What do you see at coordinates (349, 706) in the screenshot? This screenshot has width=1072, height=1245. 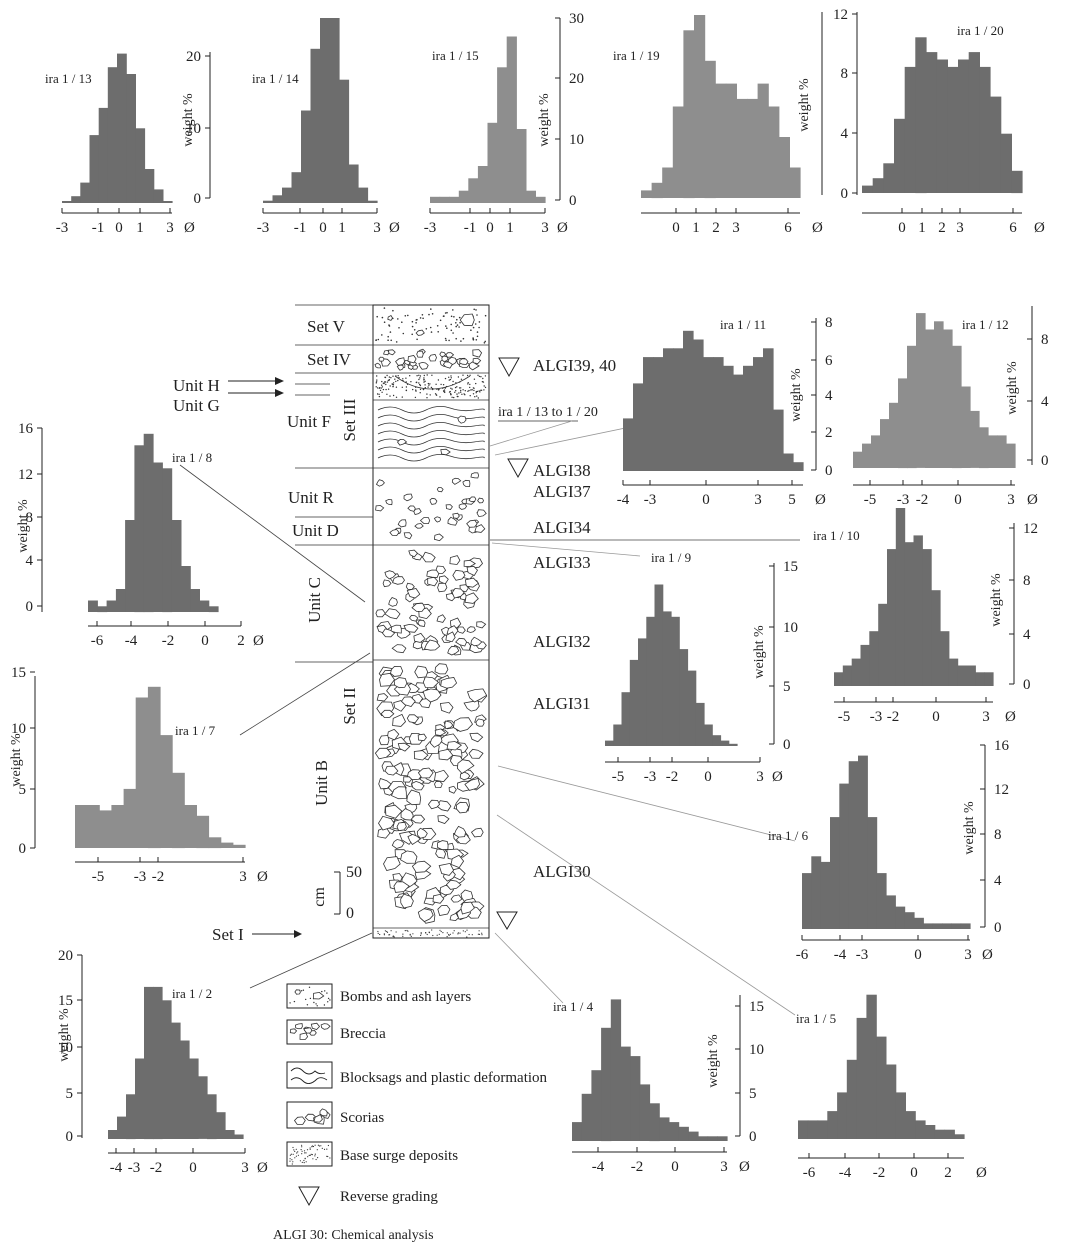 I see `set-ii-label: Set II` at bounding box center [349, 706].